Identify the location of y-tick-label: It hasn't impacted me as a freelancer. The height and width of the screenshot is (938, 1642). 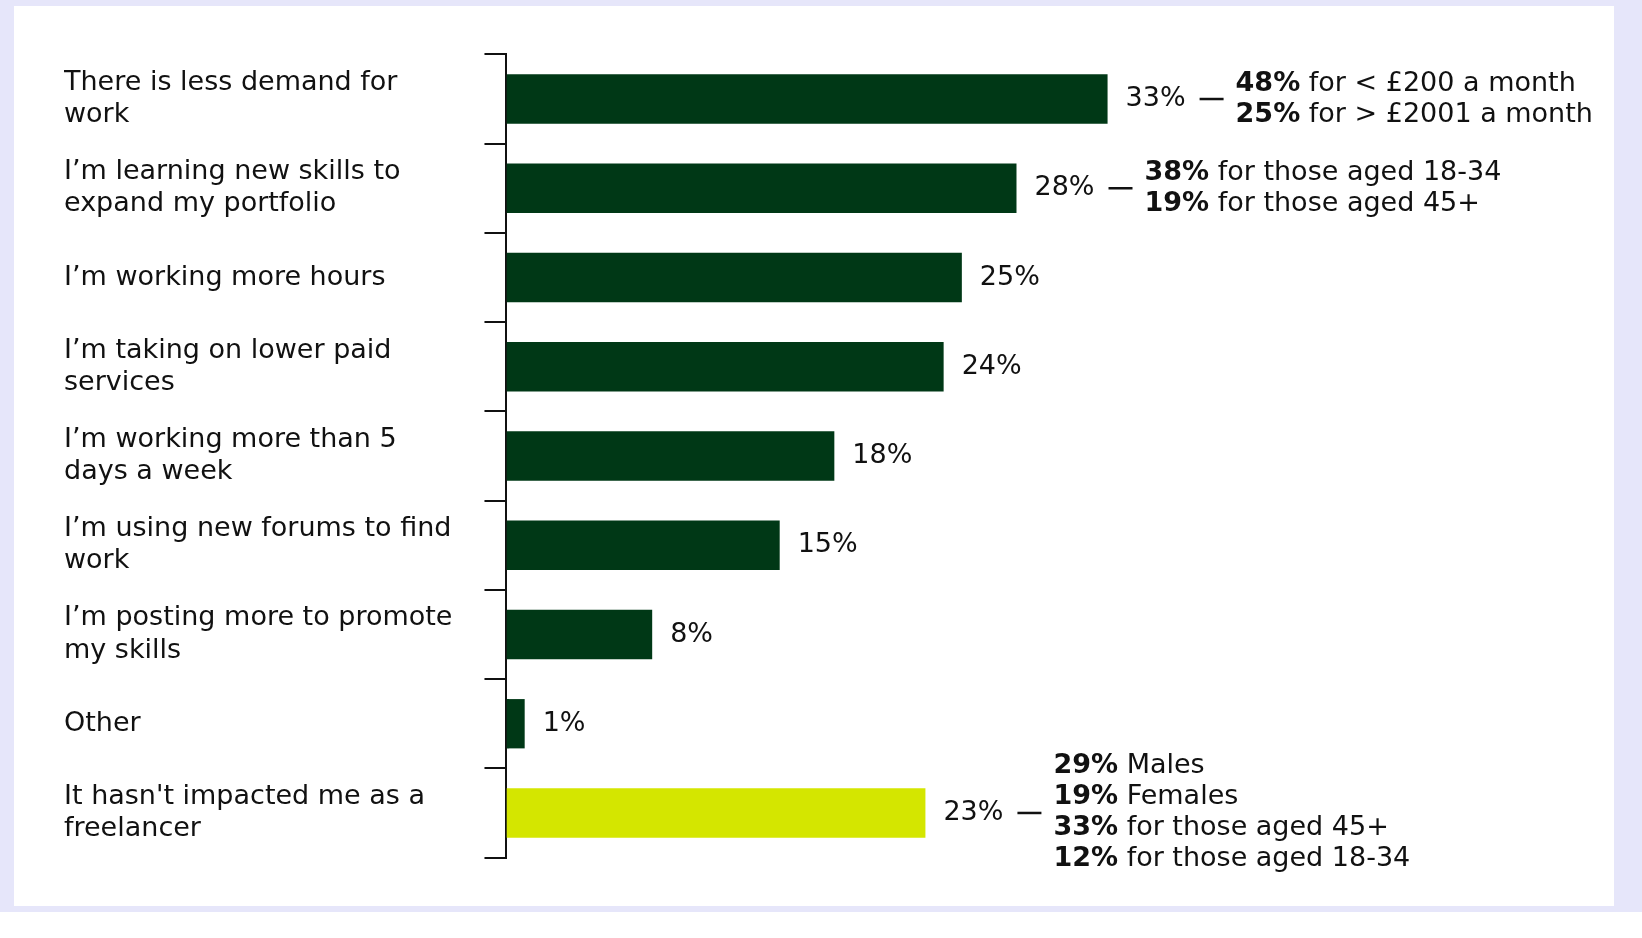
(245, 810).